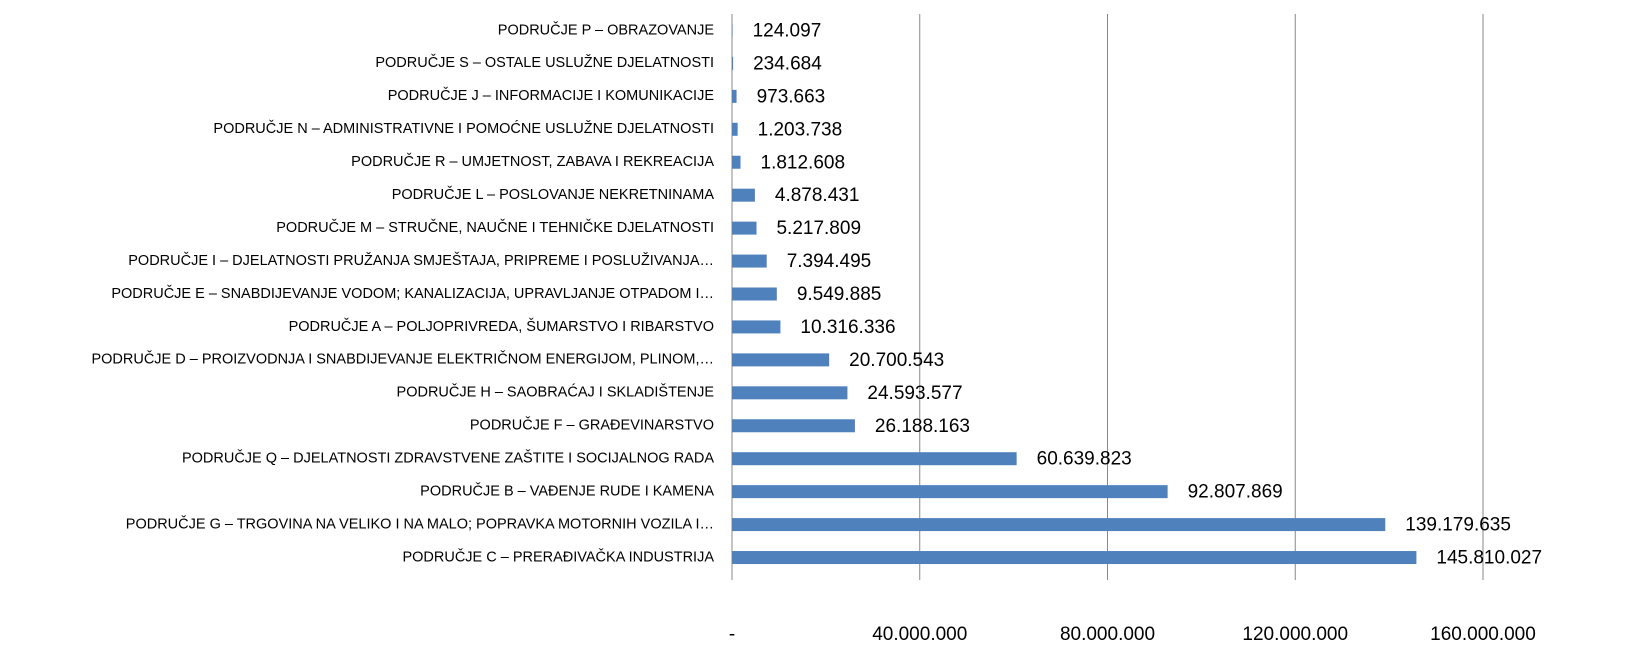 The width and height of the screenshot is (1646, 646). Describe the element at coordinates (919, 634) in the screenshot. I see `x-tick-label: 40.000.000` at that location.